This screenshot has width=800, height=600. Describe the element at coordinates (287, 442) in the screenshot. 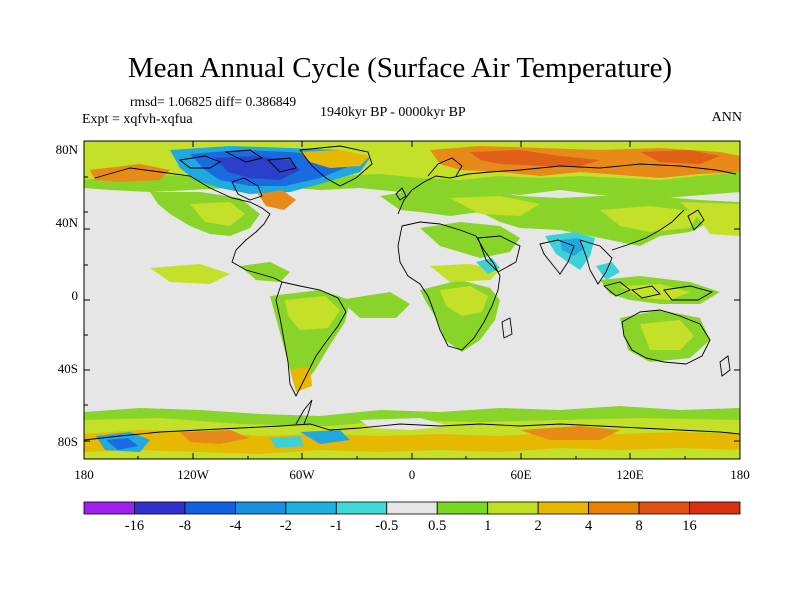

I see `antarctic-cyan-patch` at that location.